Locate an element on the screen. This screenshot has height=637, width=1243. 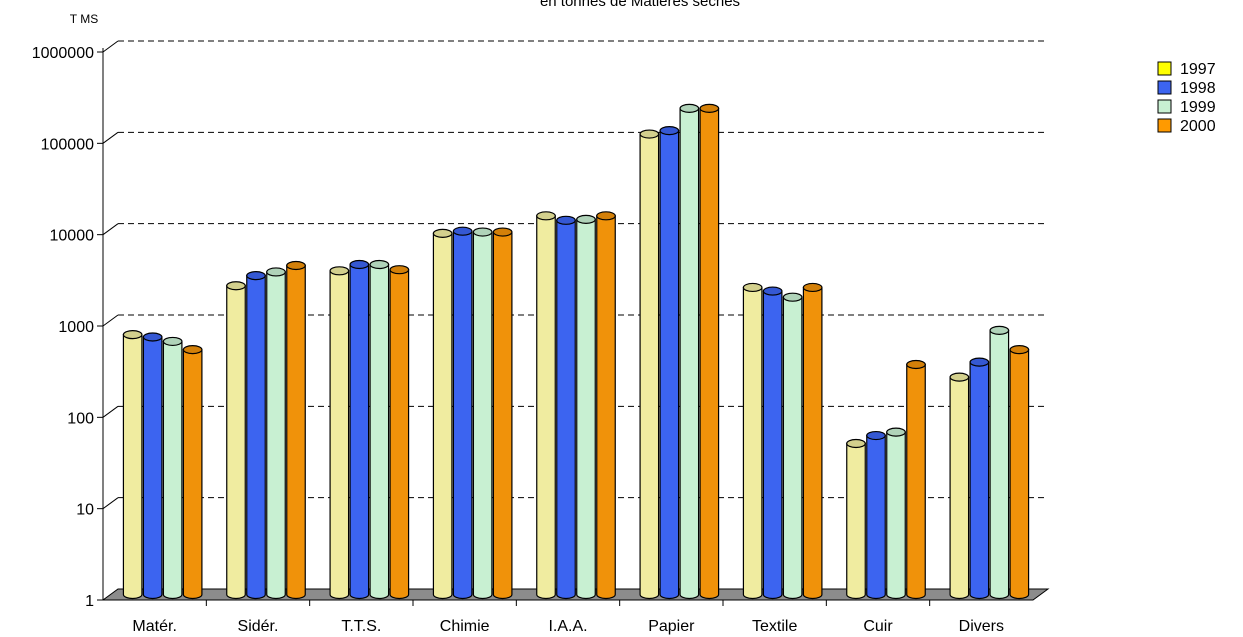
x-category-label: Divers is located at coordinates (981, 626).